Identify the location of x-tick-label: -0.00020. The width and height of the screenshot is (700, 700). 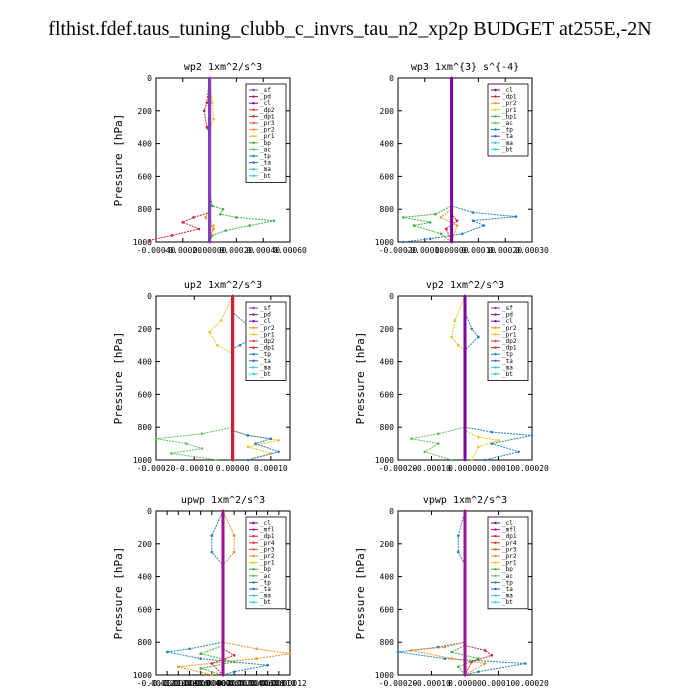
(398, 683).